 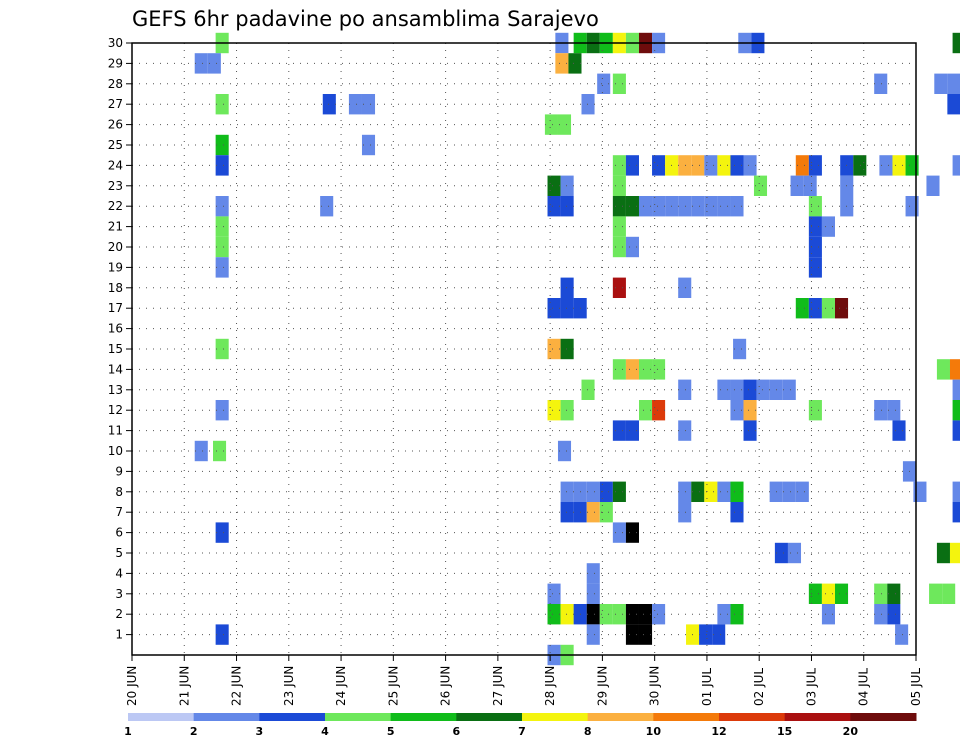 What do you see at coordinates (115, 43) in the screenshot?
I see `y-tick-label: 30` at bounding box center [115, 43].